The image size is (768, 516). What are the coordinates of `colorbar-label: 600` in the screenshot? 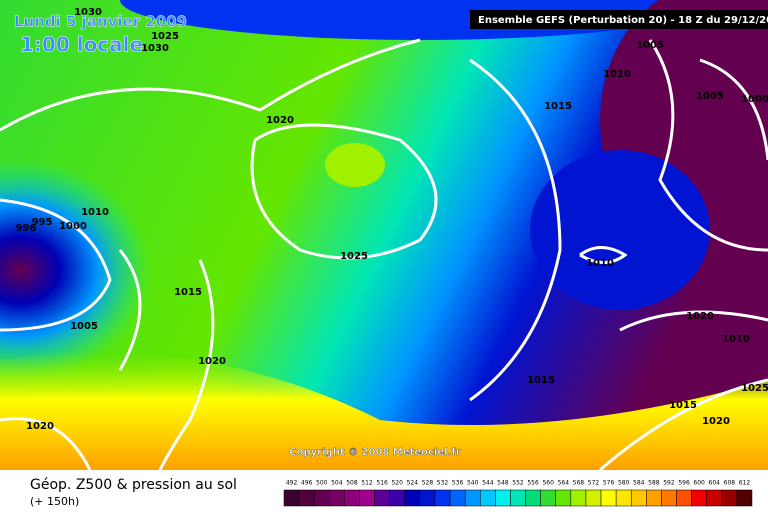 It's located at (699, 483).